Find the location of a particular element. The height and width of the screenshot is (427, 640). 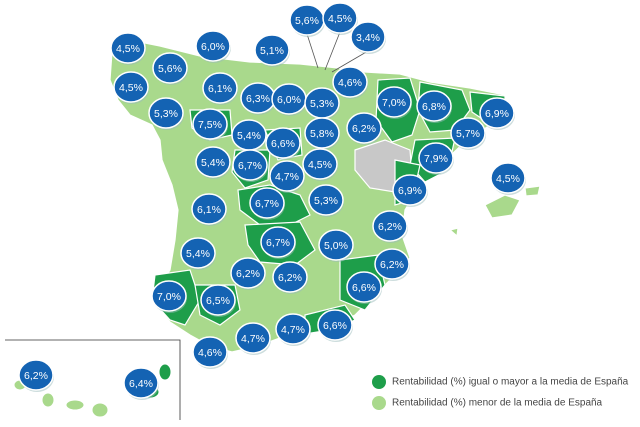

bubble-label: 5,8% is located at coordinates (322, 134).